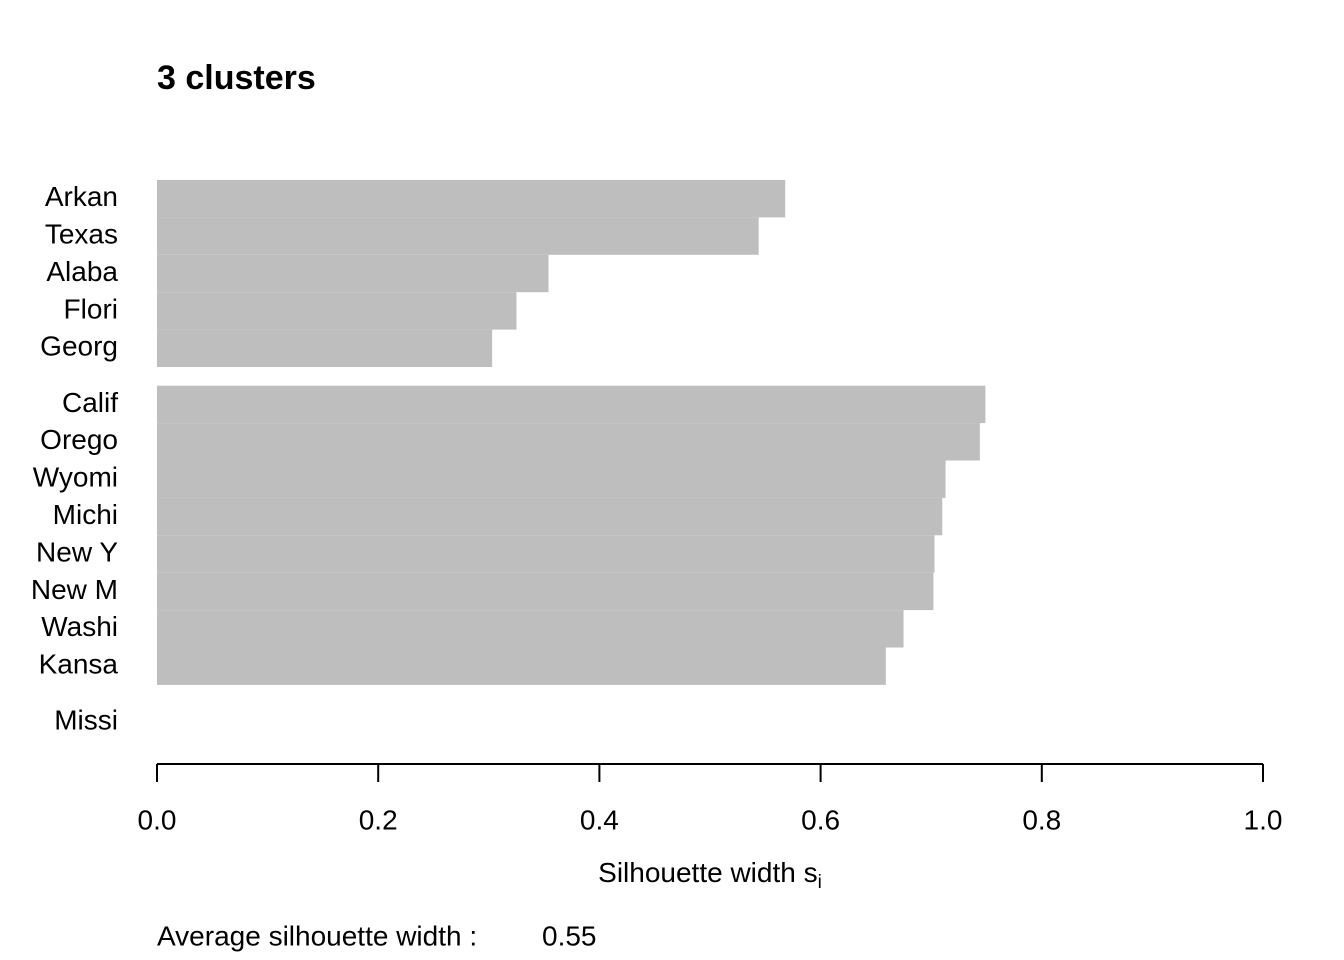  I want to click on average-value: 0.55, so click(569, 935).